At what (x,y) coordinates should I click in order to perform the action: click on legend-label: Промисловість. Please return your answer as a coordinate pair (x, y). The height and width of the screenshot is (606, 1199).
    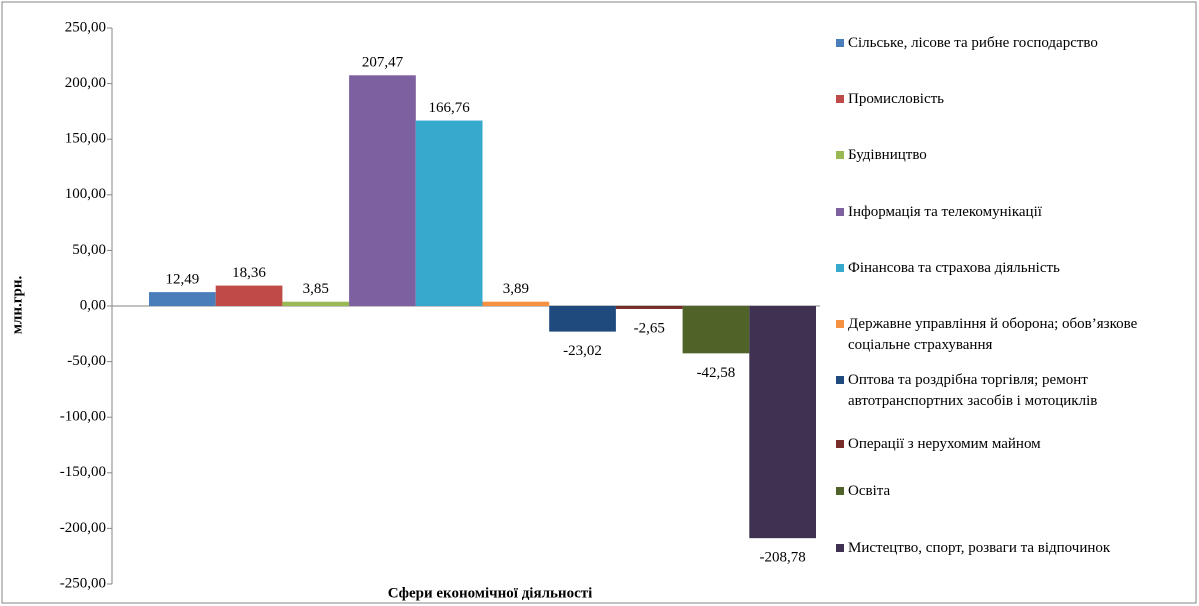
    Looking at the image, I should click on (896, 99).